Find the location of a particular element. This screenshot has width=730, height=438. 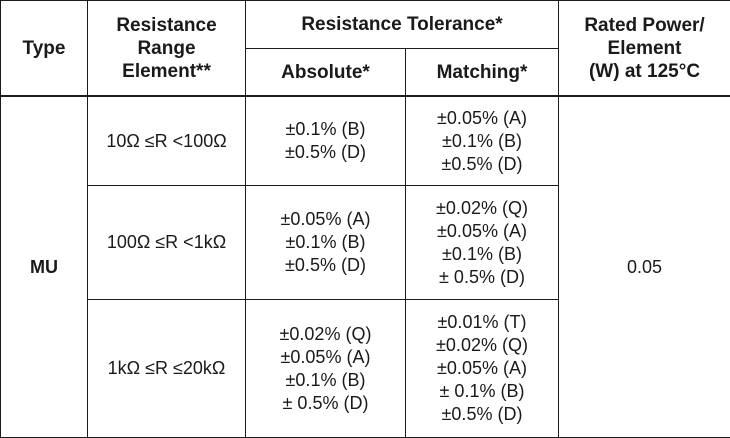

matching-value: ± 0.5% (D) is located at coordinates (482, 277).